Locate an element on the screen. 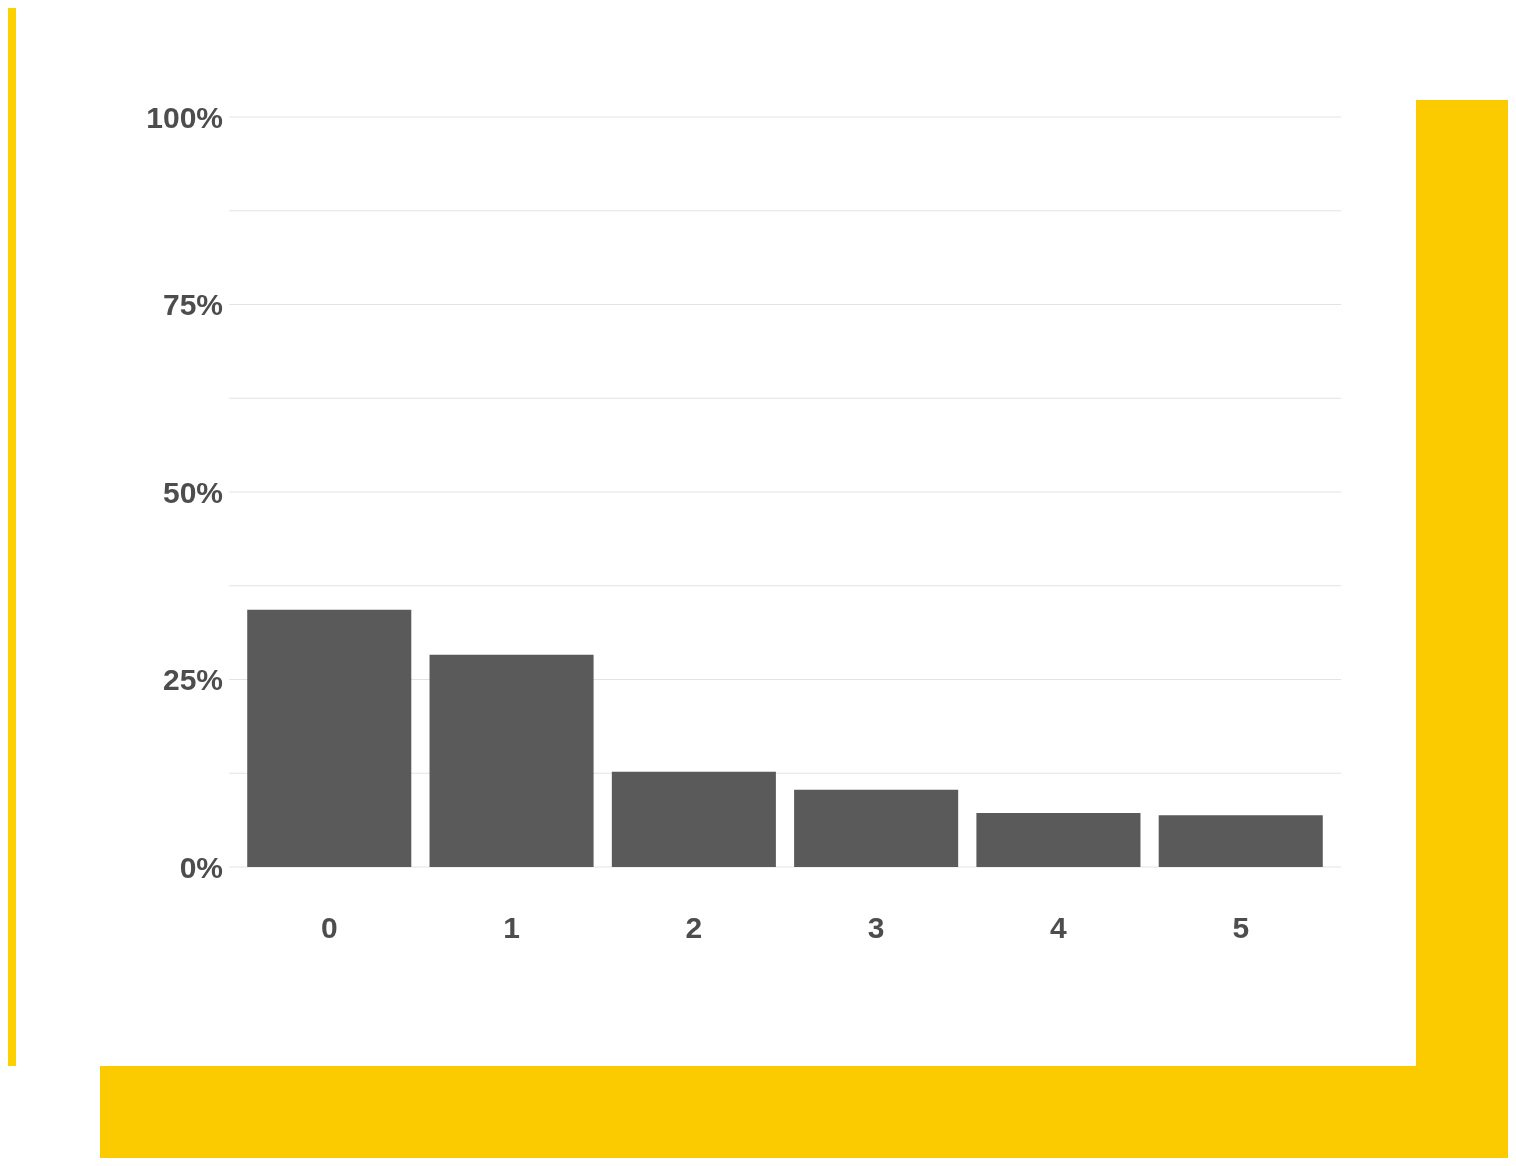 This screenshot has width=1516, height=1166. x-tick-label: 2 is located at coordinates (694, 927).